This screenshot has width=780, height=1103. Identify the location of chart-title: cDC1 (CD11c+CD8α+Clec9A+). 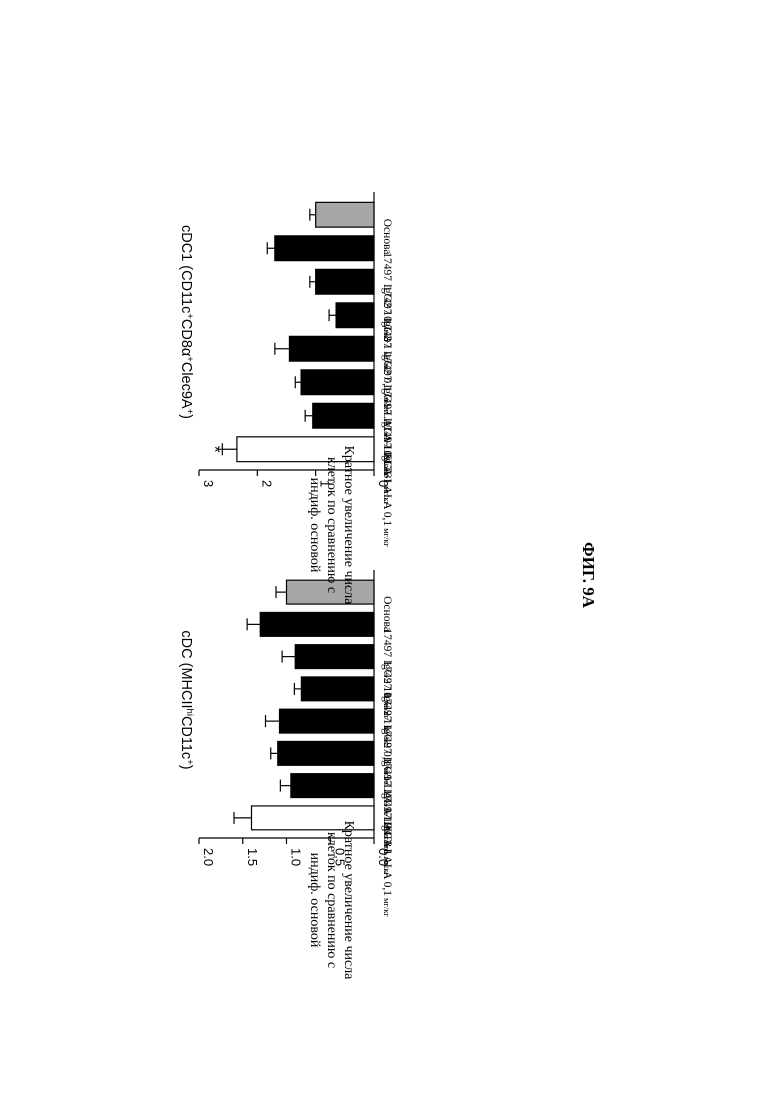
(187, 322).